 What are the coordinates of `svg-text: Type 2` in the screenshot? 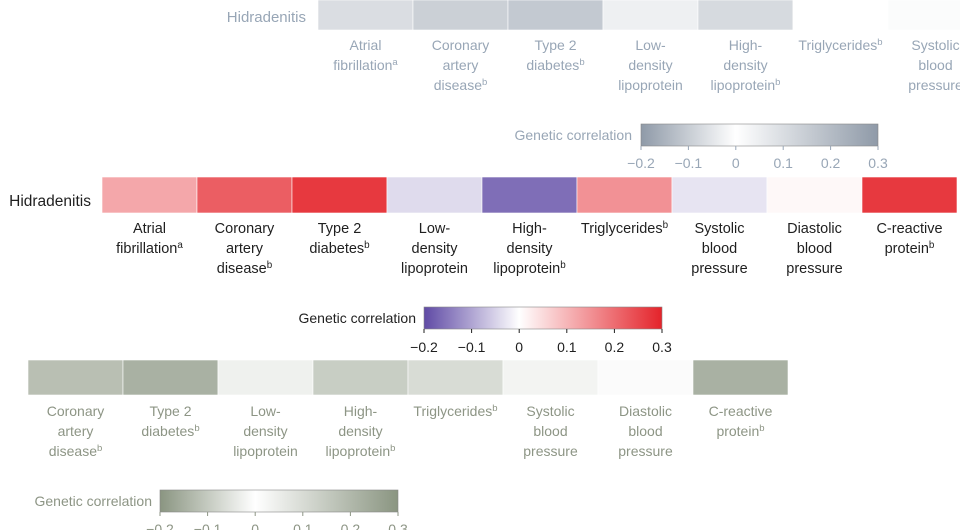 It's located at (340, 229).